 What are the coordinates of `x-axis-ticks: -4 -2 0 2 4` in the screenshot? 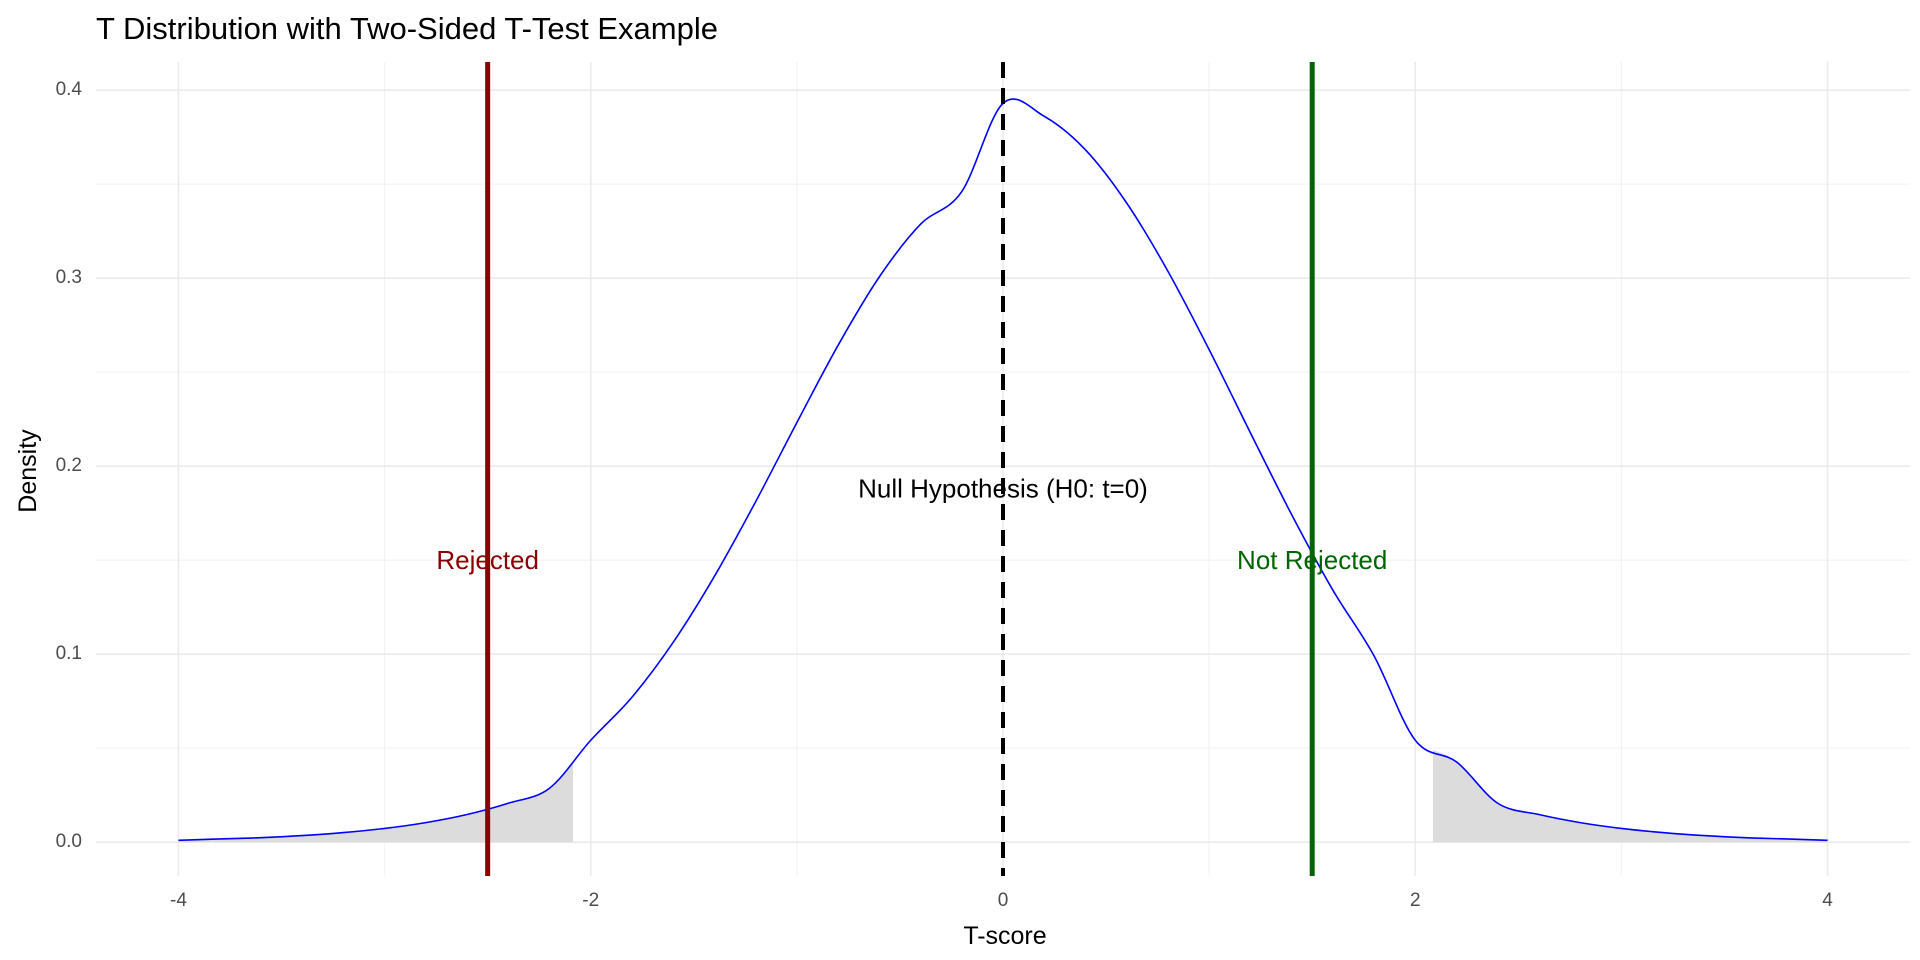 It's located at (1001, 900).